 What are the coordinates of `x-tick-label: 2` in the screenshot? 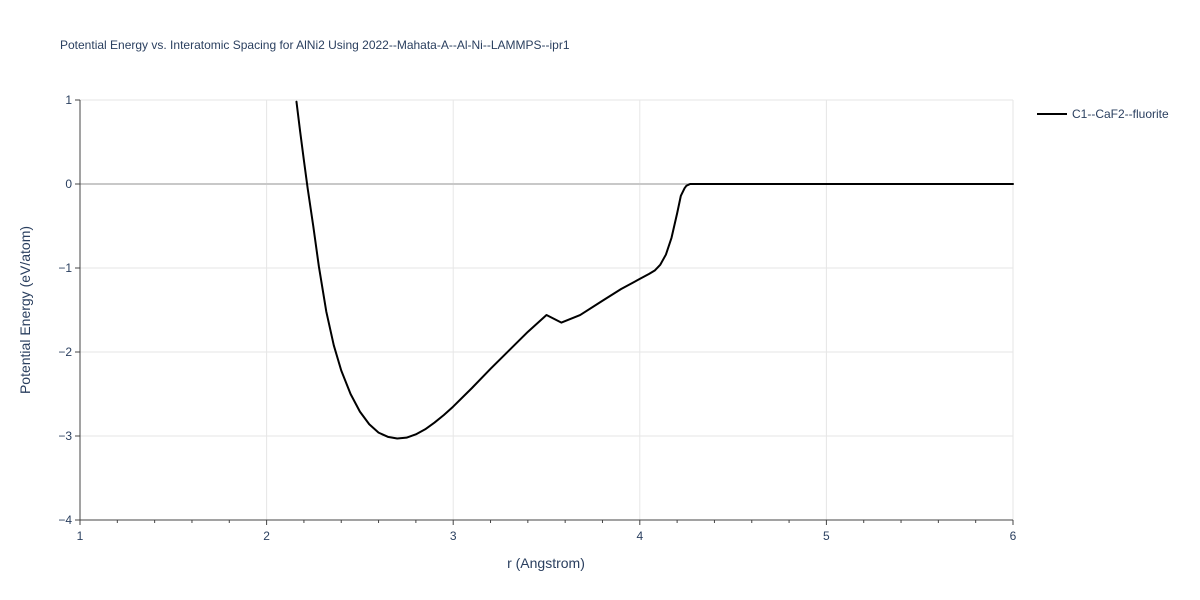 It's located at (266, 536).